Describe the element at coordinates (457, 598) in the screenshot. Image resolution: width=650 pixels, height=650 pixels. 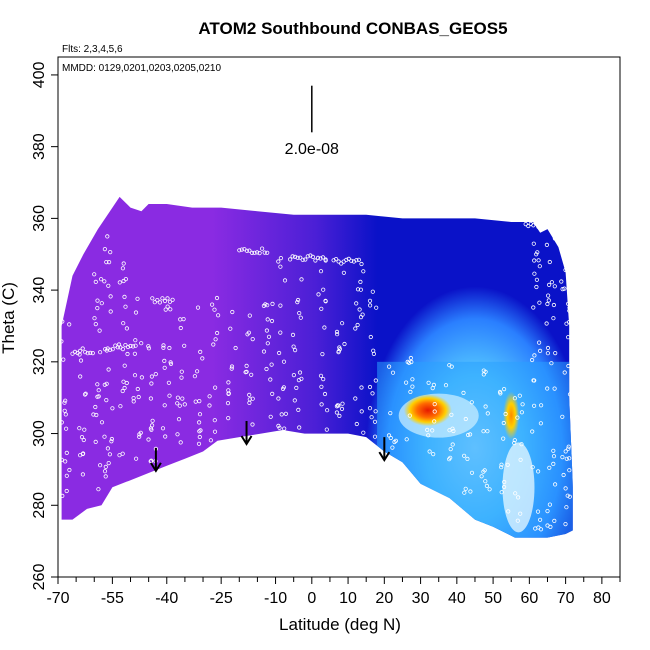
I see `x-tick-label: 40` at that location.